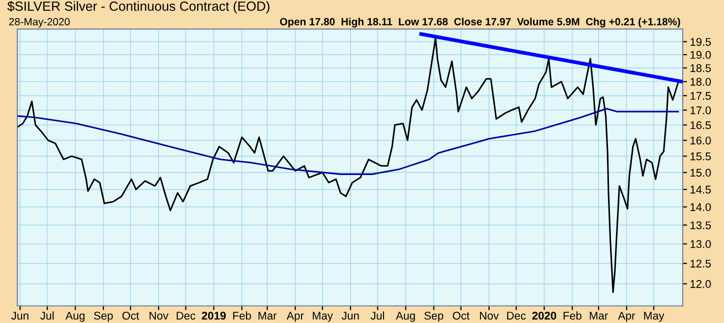  What do you see at coordinates (700, 125) in the screenshot?
I see `y-tick-label: 16.5` at bounding box center [700, 125].